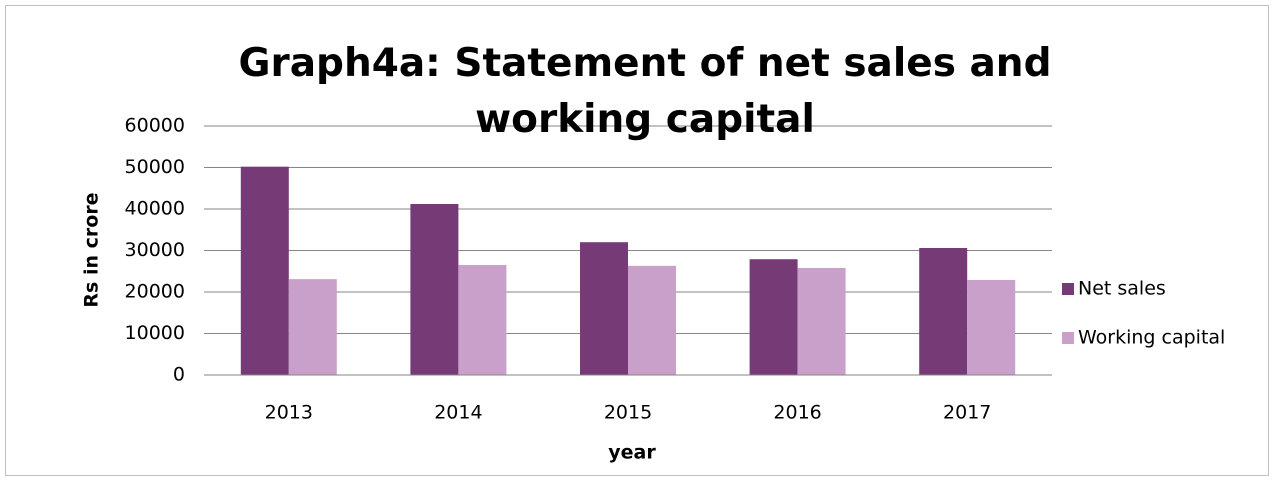 The image size is (1274, 481). I want to click on y-tick-label: 50000, so click(155, 167).